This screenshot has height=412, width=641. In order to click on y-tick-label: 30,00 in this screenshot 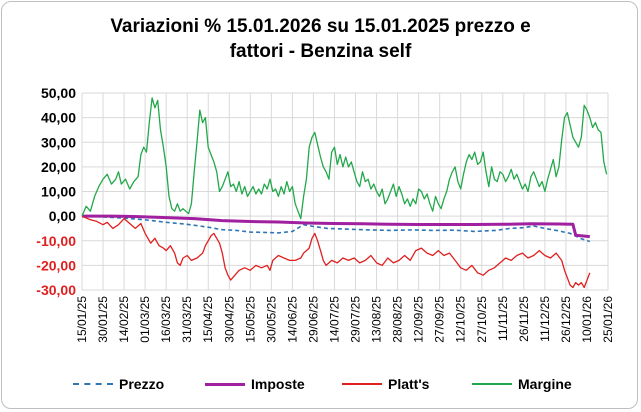, I will do `click(58, 142)`.